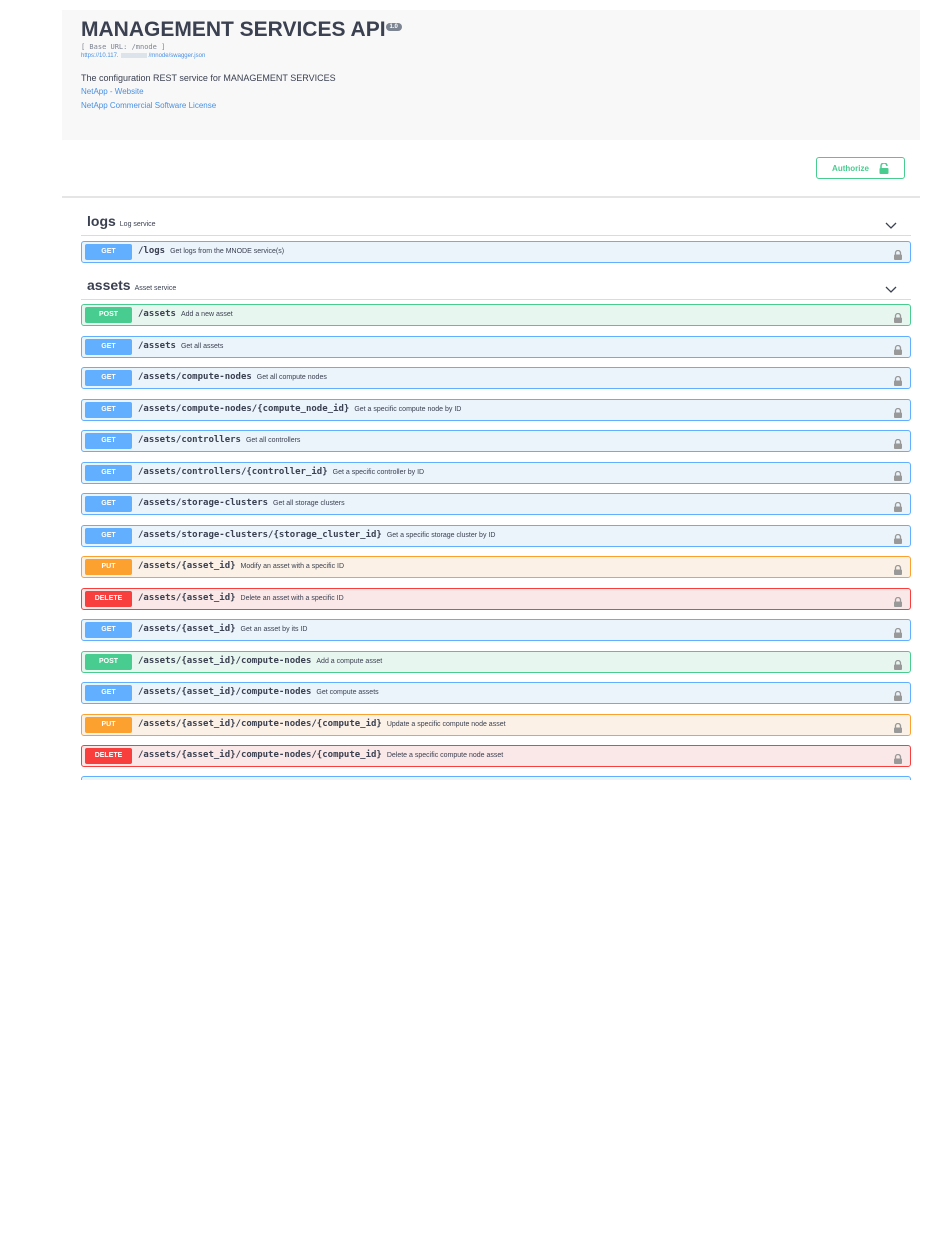 The image size is (950, 1260). I want to click on operation-path: /assets/controllers Get all controllers, so click(219, 440).